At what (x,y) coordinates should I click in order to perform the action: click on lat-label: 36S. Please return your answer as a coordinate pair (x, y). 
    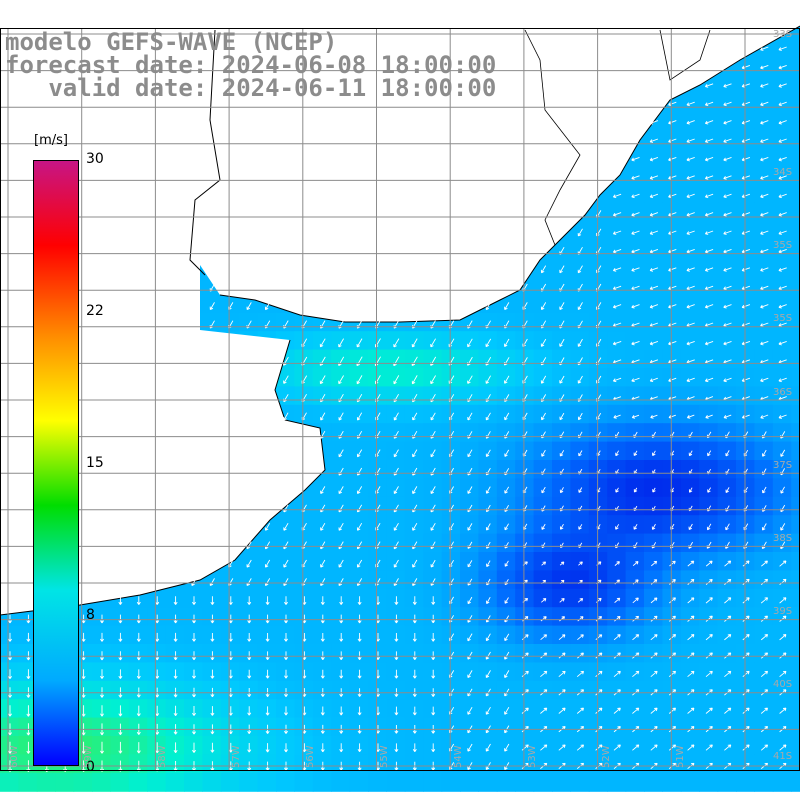
    Looking at the image, I should click on (783, 392).